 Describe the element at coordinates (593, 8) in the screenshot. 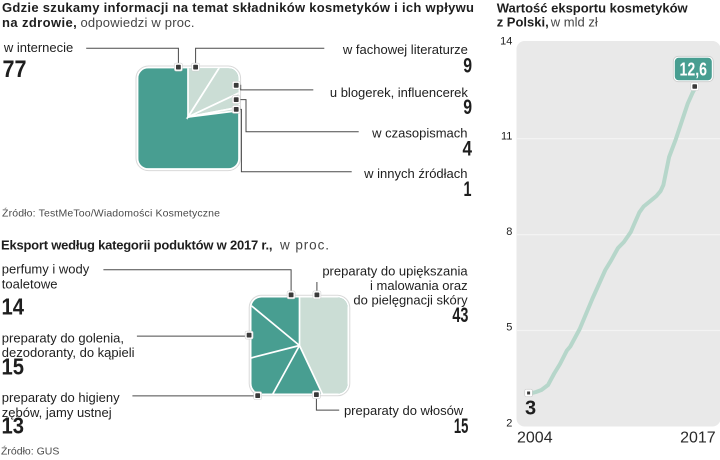

I see `svg-text: Wartość eksportu kosmetyków` at that location.